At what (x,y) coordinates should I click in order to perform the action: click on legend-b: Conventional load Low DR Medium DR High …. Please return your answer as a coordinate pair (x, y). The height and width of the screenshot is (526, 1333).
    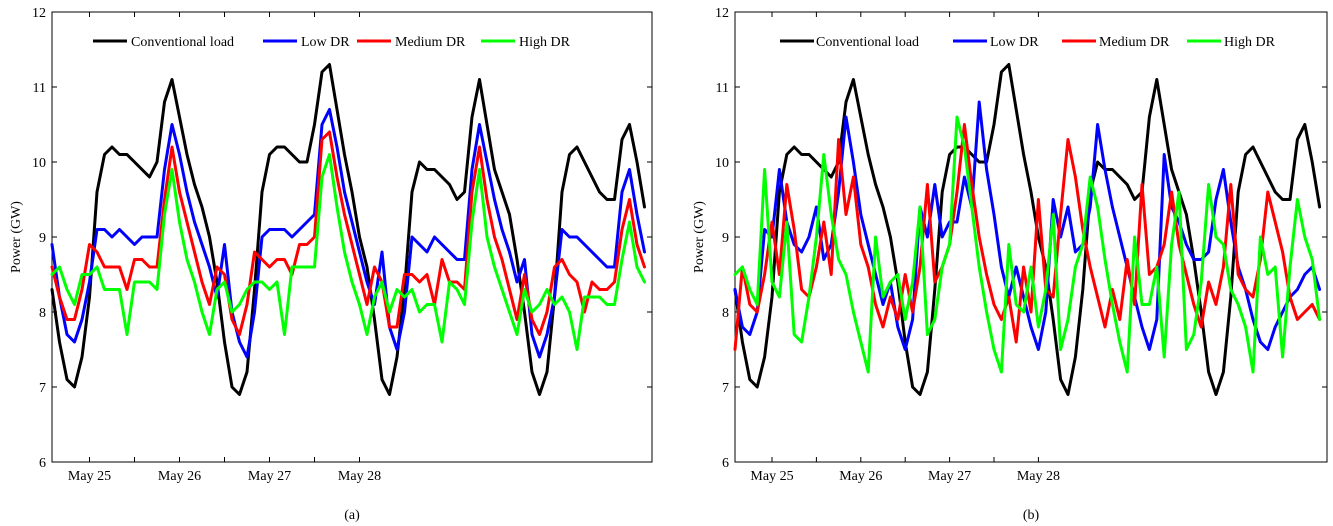
    Looking at the image, I should click on (1028, 42).